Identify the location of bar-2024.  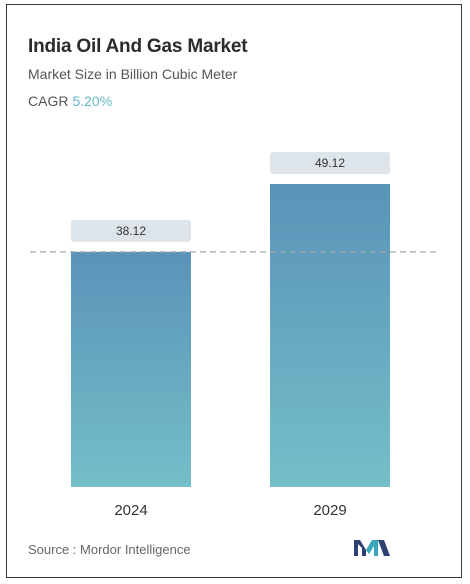
(131, 369).